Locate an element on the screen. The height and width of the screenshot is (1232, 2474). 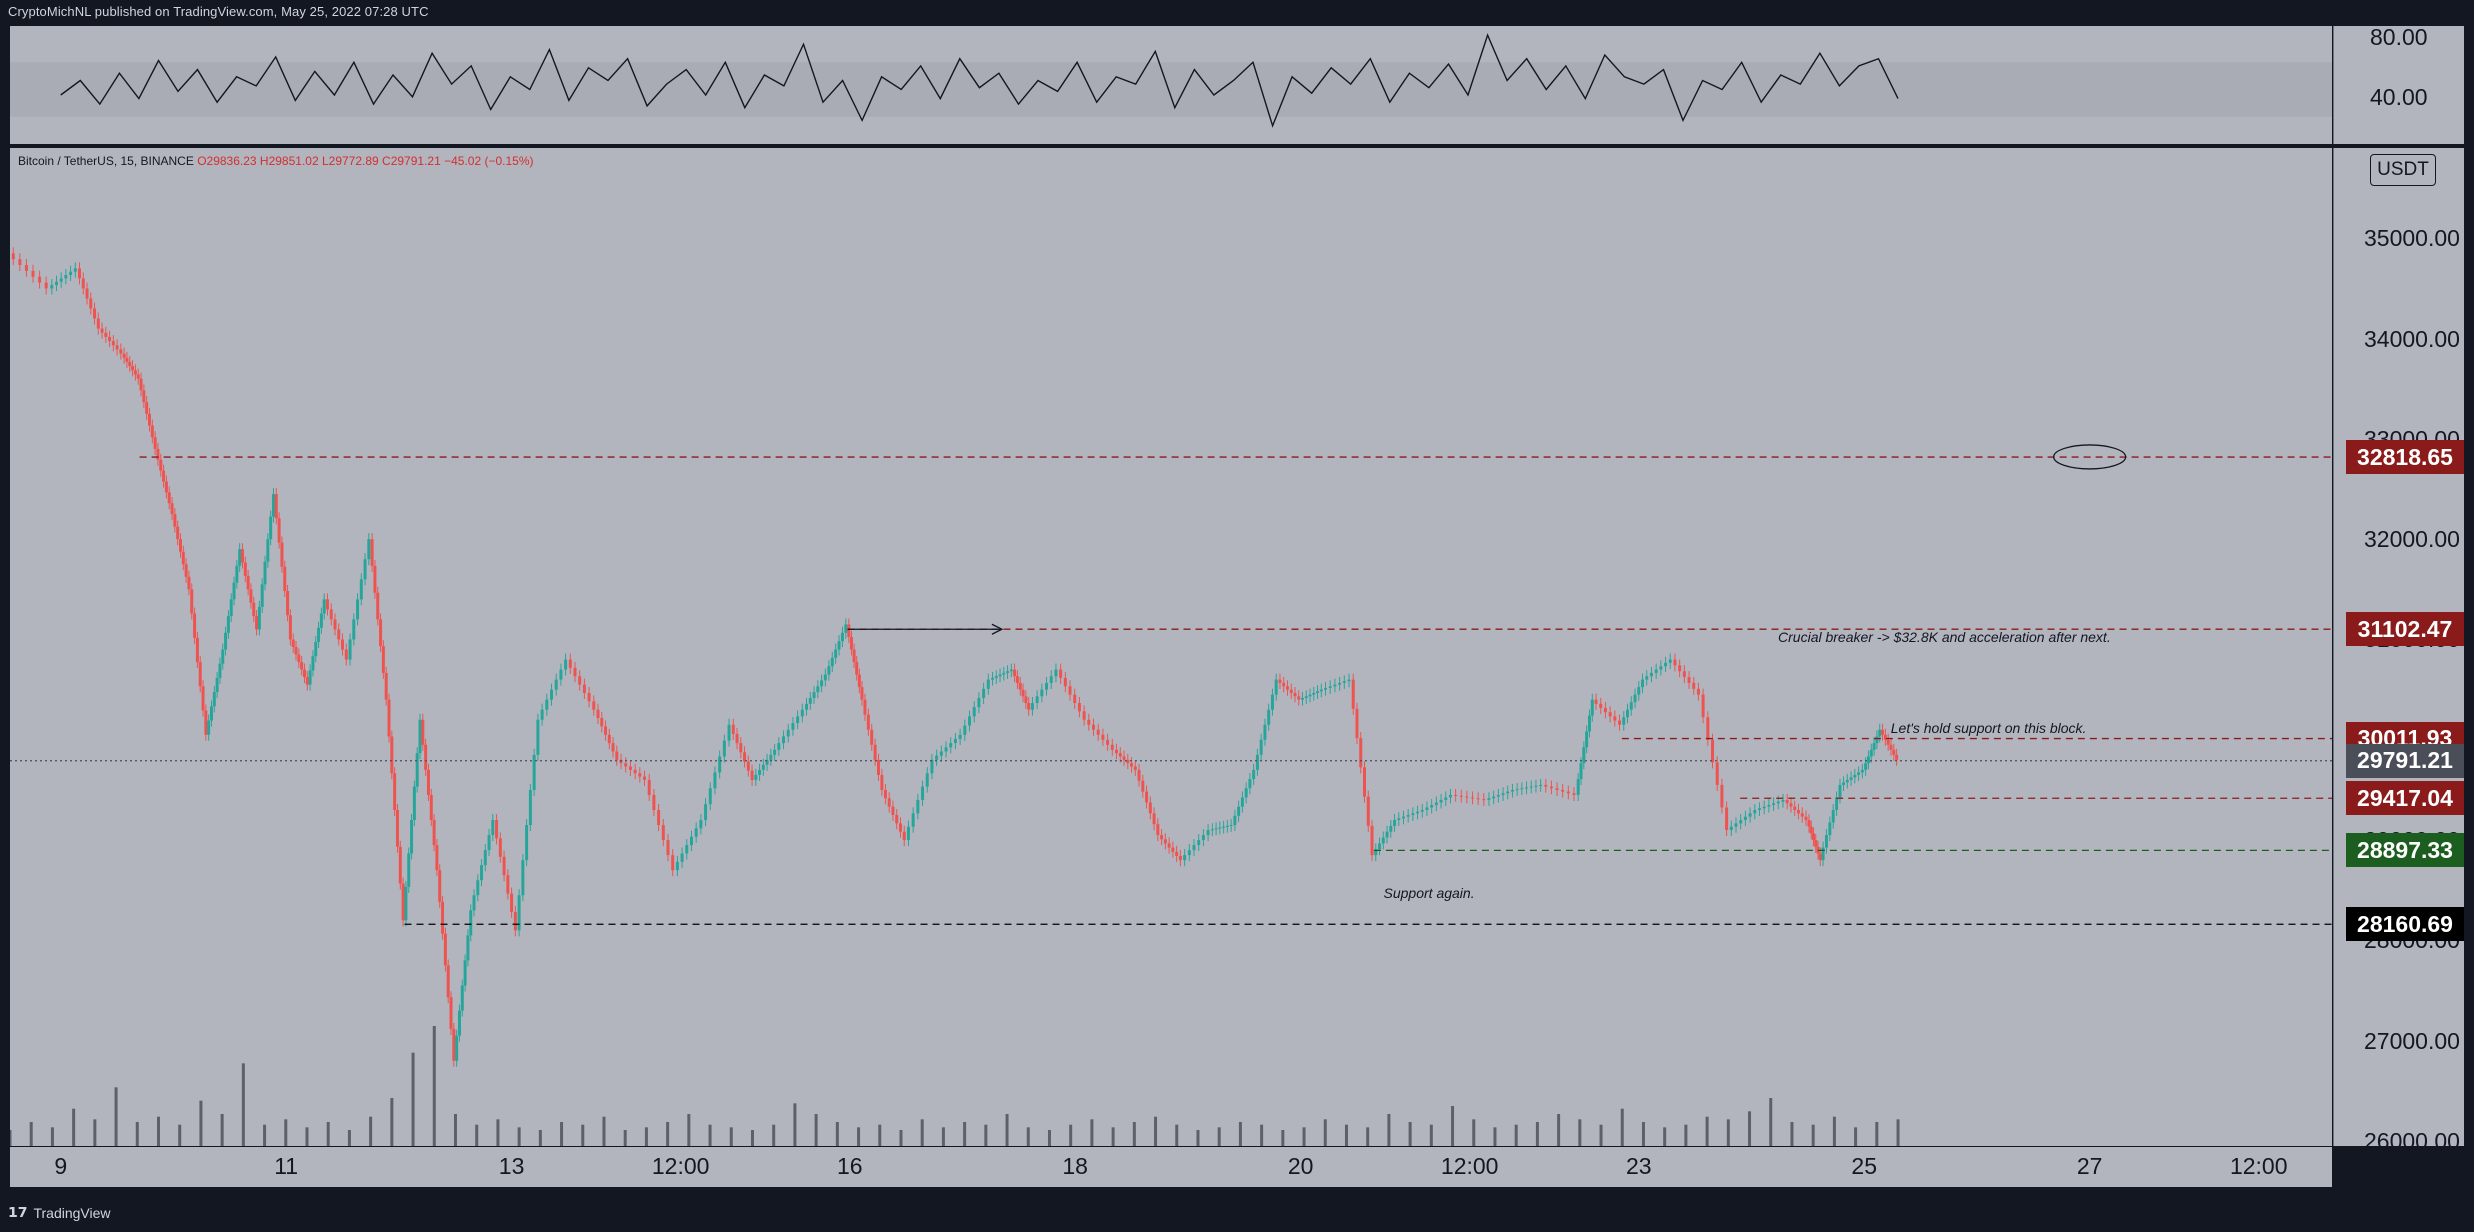
rsi-indicator-panel is located at coordinates (1171, 85).